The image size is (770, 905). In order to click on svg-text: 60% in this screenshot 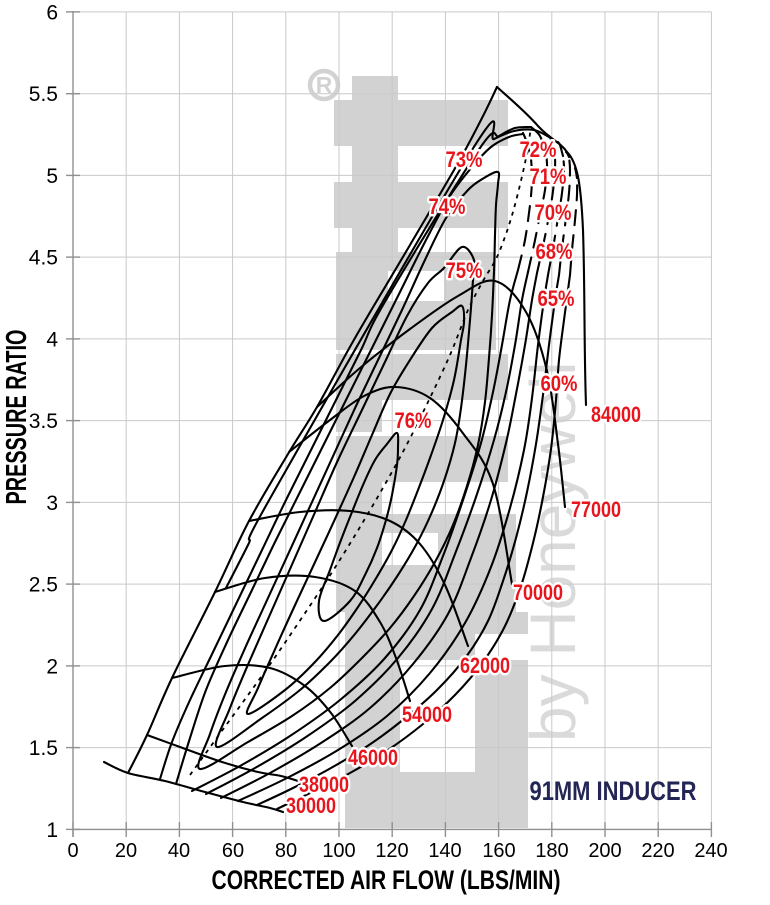, I will do `click(559, 383)`.